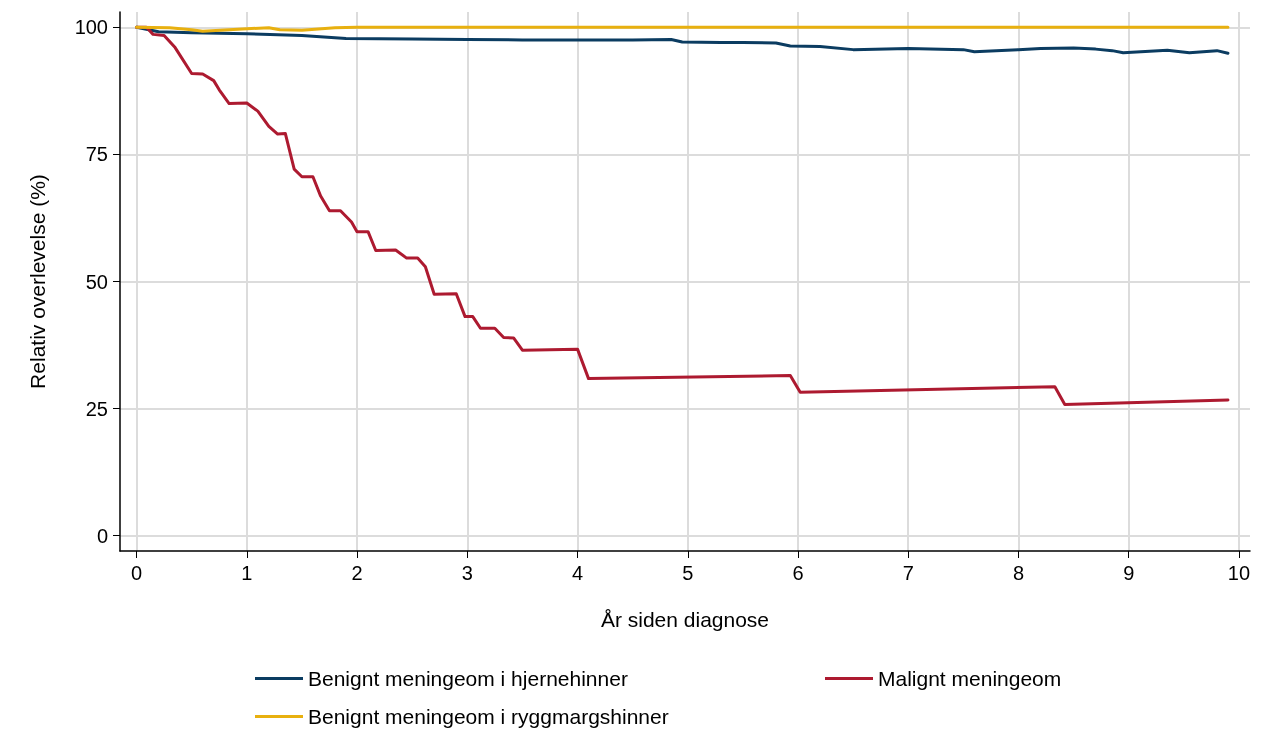  What do you see at coordinates (798, 573) in the screenshot?
I see `x-tick-label: 6` at bounding box center [798, 573].